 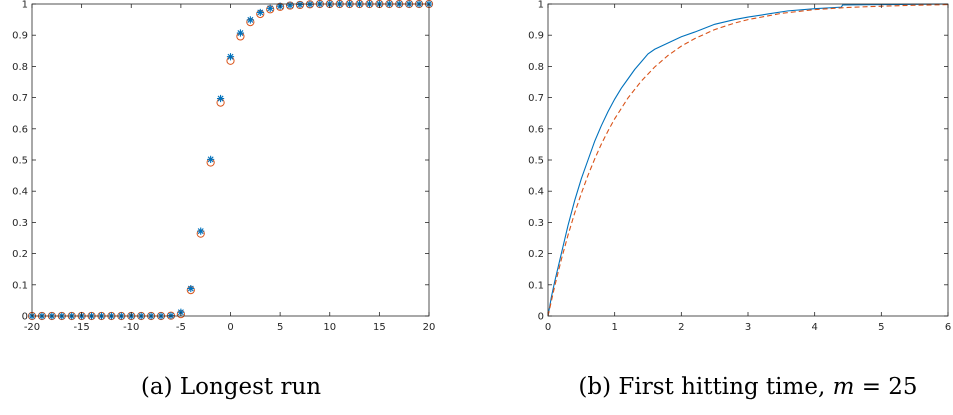 What do you see at coordinates (814, 327) in the screenshot?
I see `chart-b-xtick-label: 4` at bounding box center [814, 327].